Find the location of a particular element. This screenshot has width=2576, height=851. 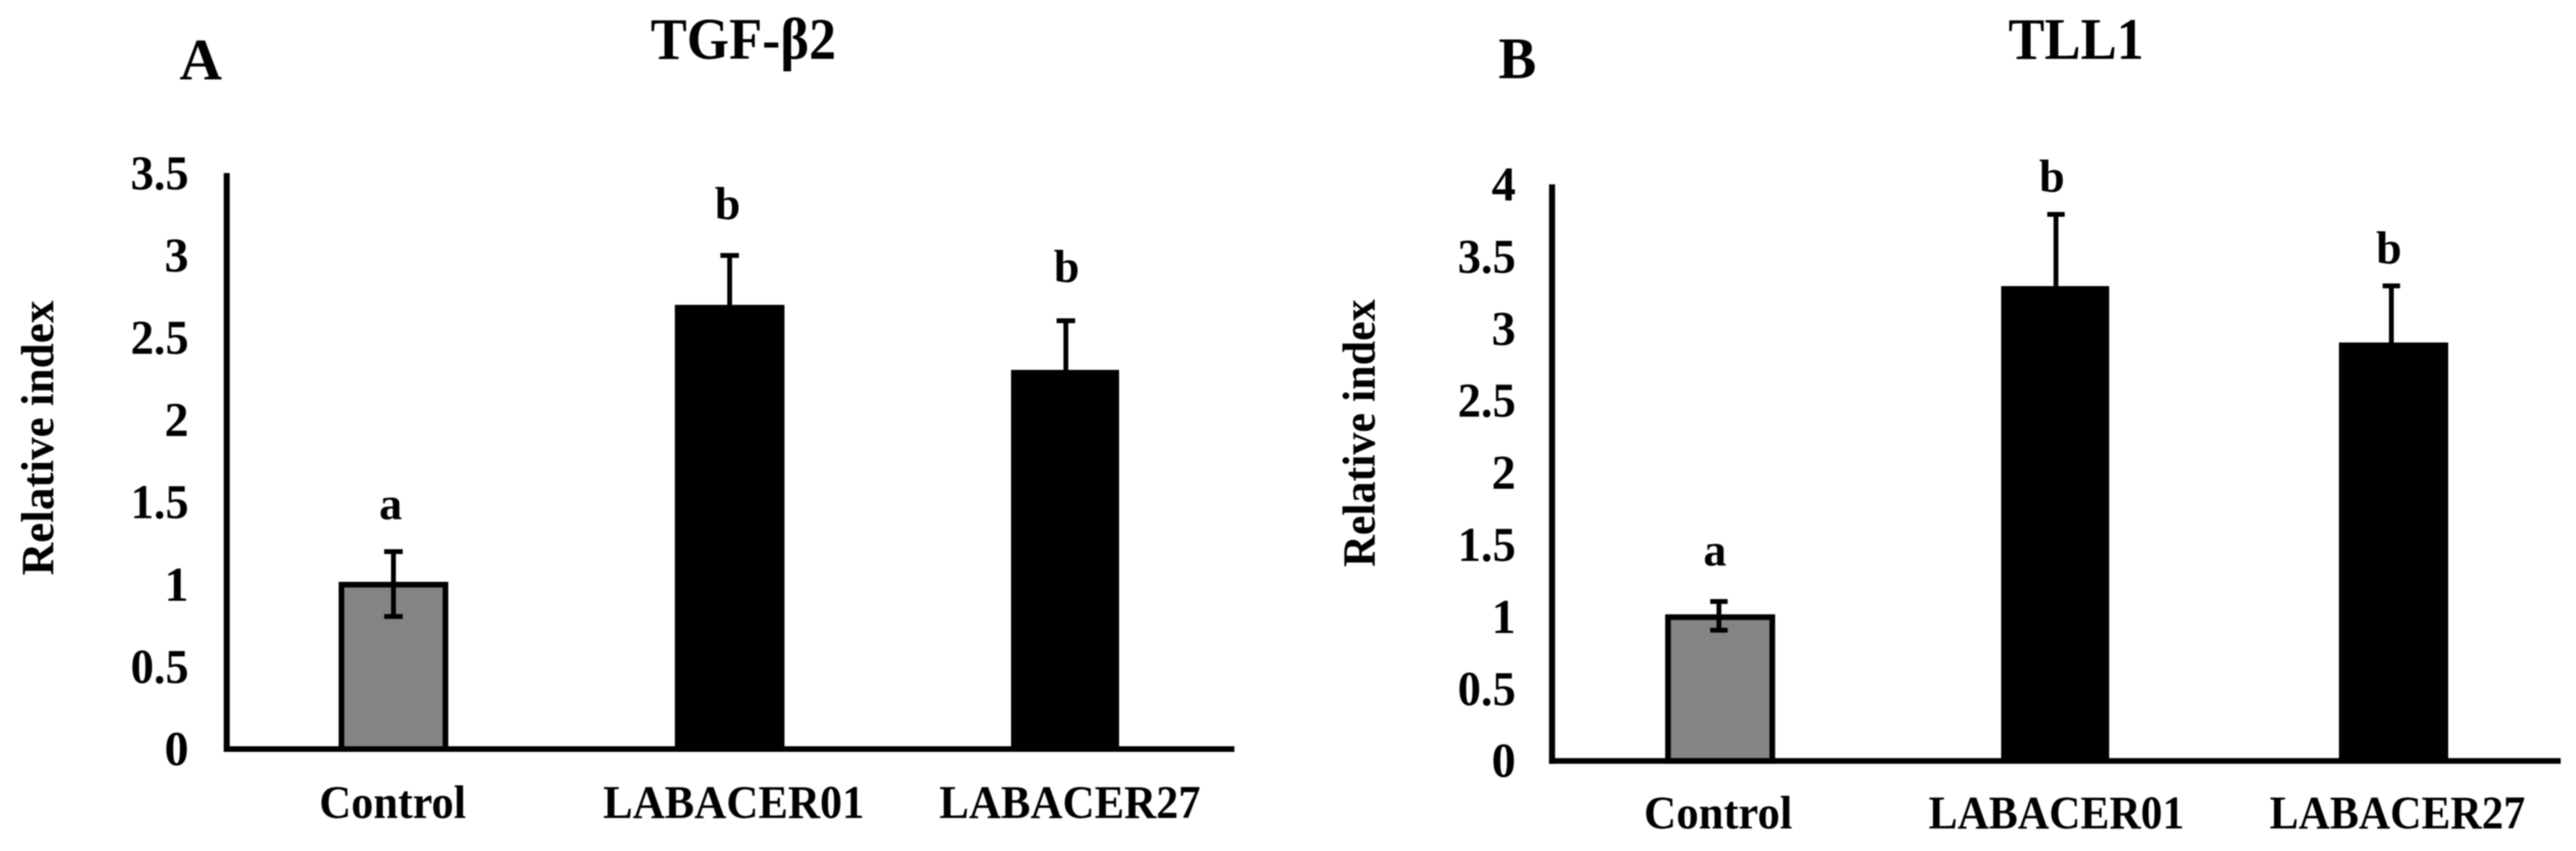

svg-text: TLL1 is located at coordinates (2076, 39).